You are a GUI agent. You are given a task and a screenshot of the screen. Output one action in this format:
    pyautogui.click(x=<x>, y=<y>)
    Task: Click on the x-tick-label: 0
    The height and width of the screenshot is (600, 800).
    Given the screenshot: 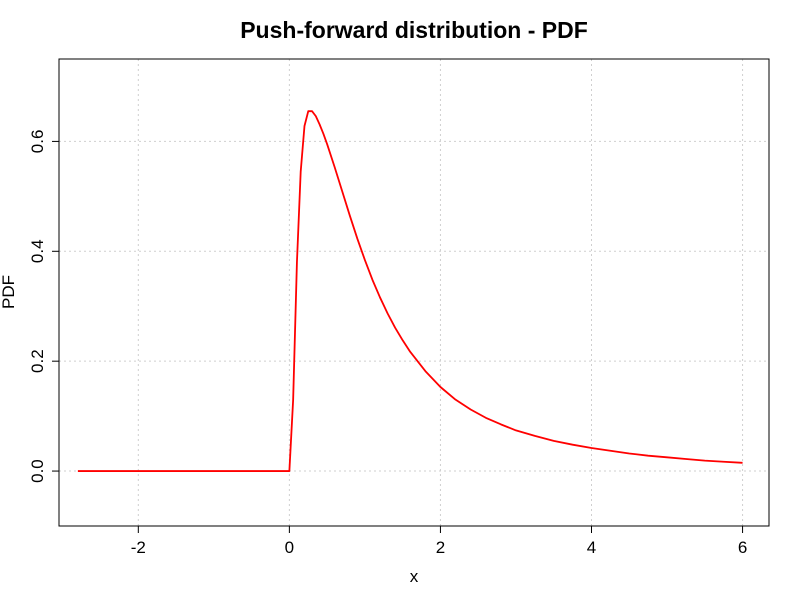 What is the action you would take?
    pyautogui.click(x=289, y=547)
    